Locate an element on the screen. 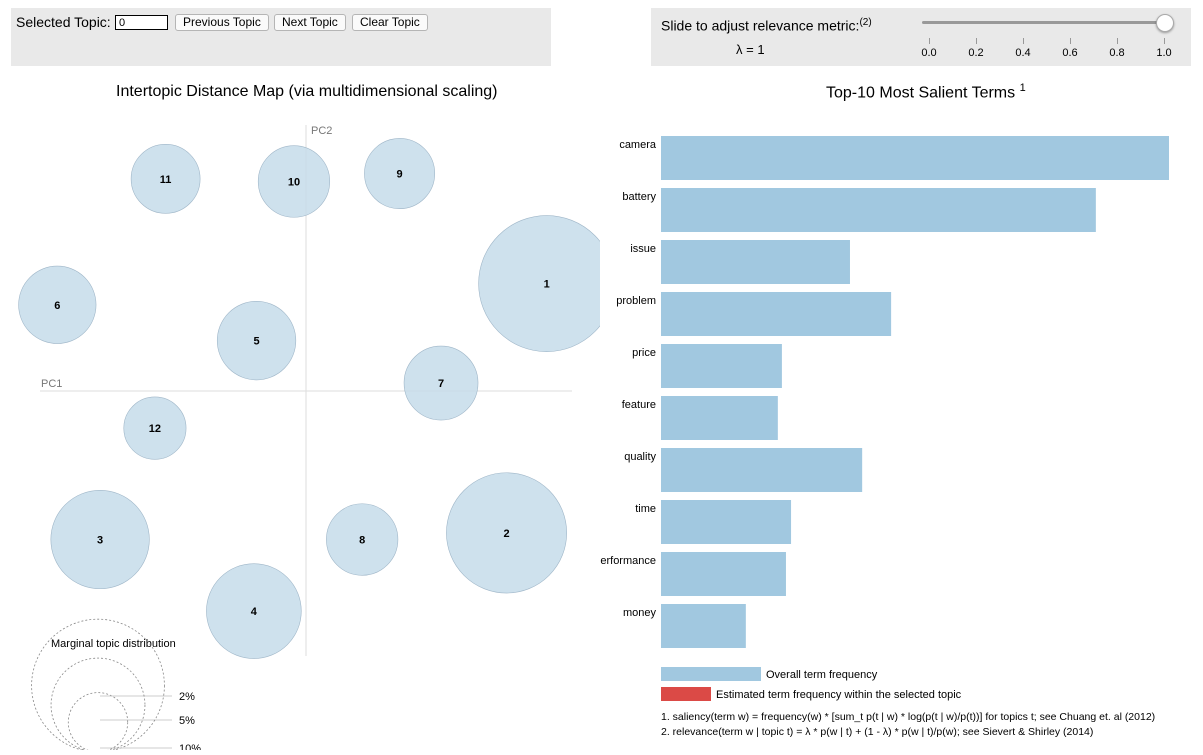  relevance-slider-label: Slide to adjust relevance metric:(2) is located at coordinates (766, 25).